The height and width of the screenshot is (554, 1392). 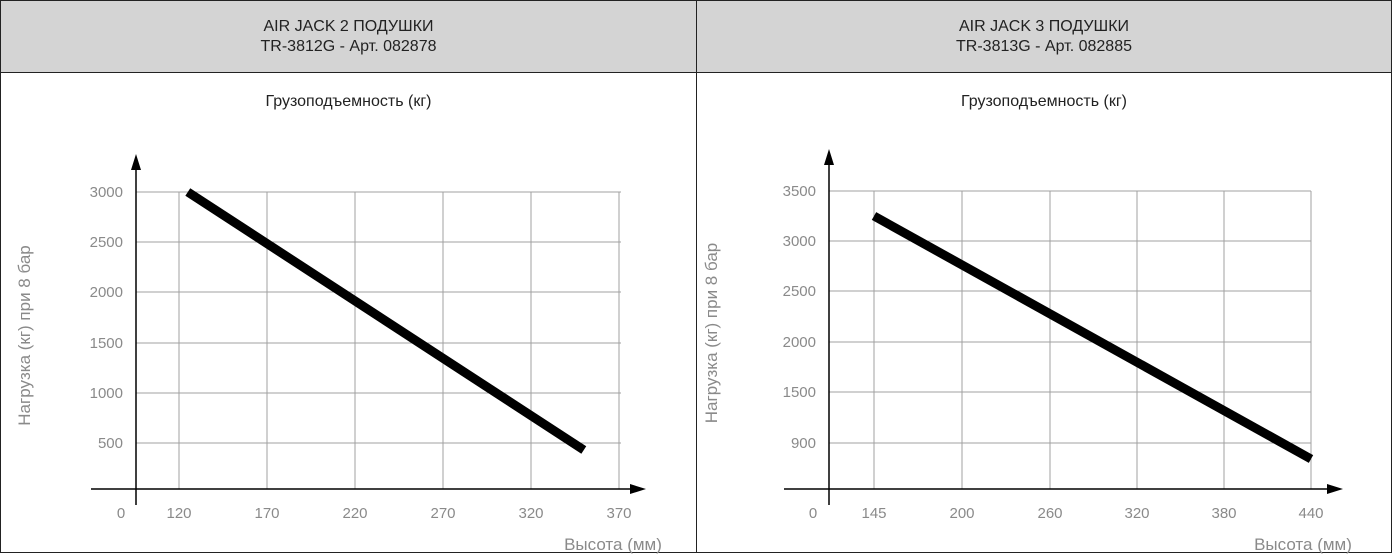 What do you see at coordinates (803, 443) in the screenshot?
I see `y-tick-label: 900` at bounding box center [803, 443].